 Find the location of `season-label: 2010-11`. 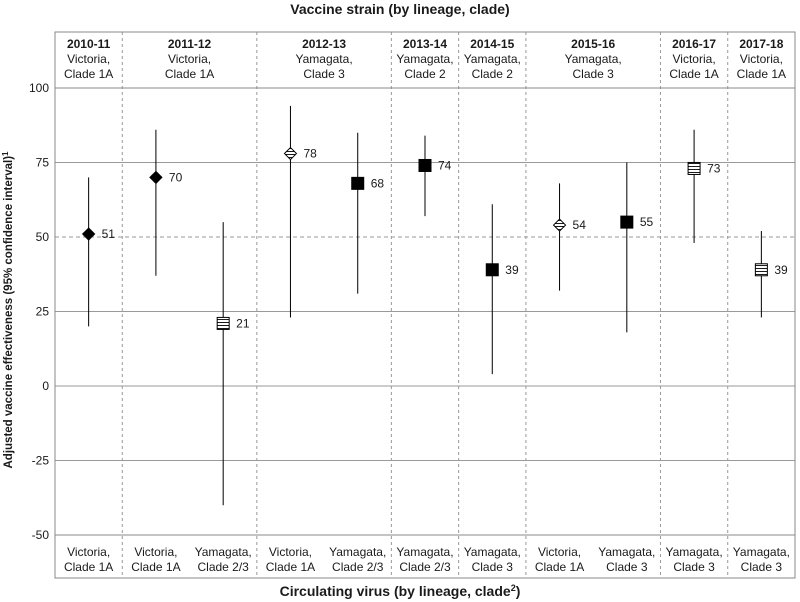

season-label: 2010-11 is located at coordinates (89, 44).